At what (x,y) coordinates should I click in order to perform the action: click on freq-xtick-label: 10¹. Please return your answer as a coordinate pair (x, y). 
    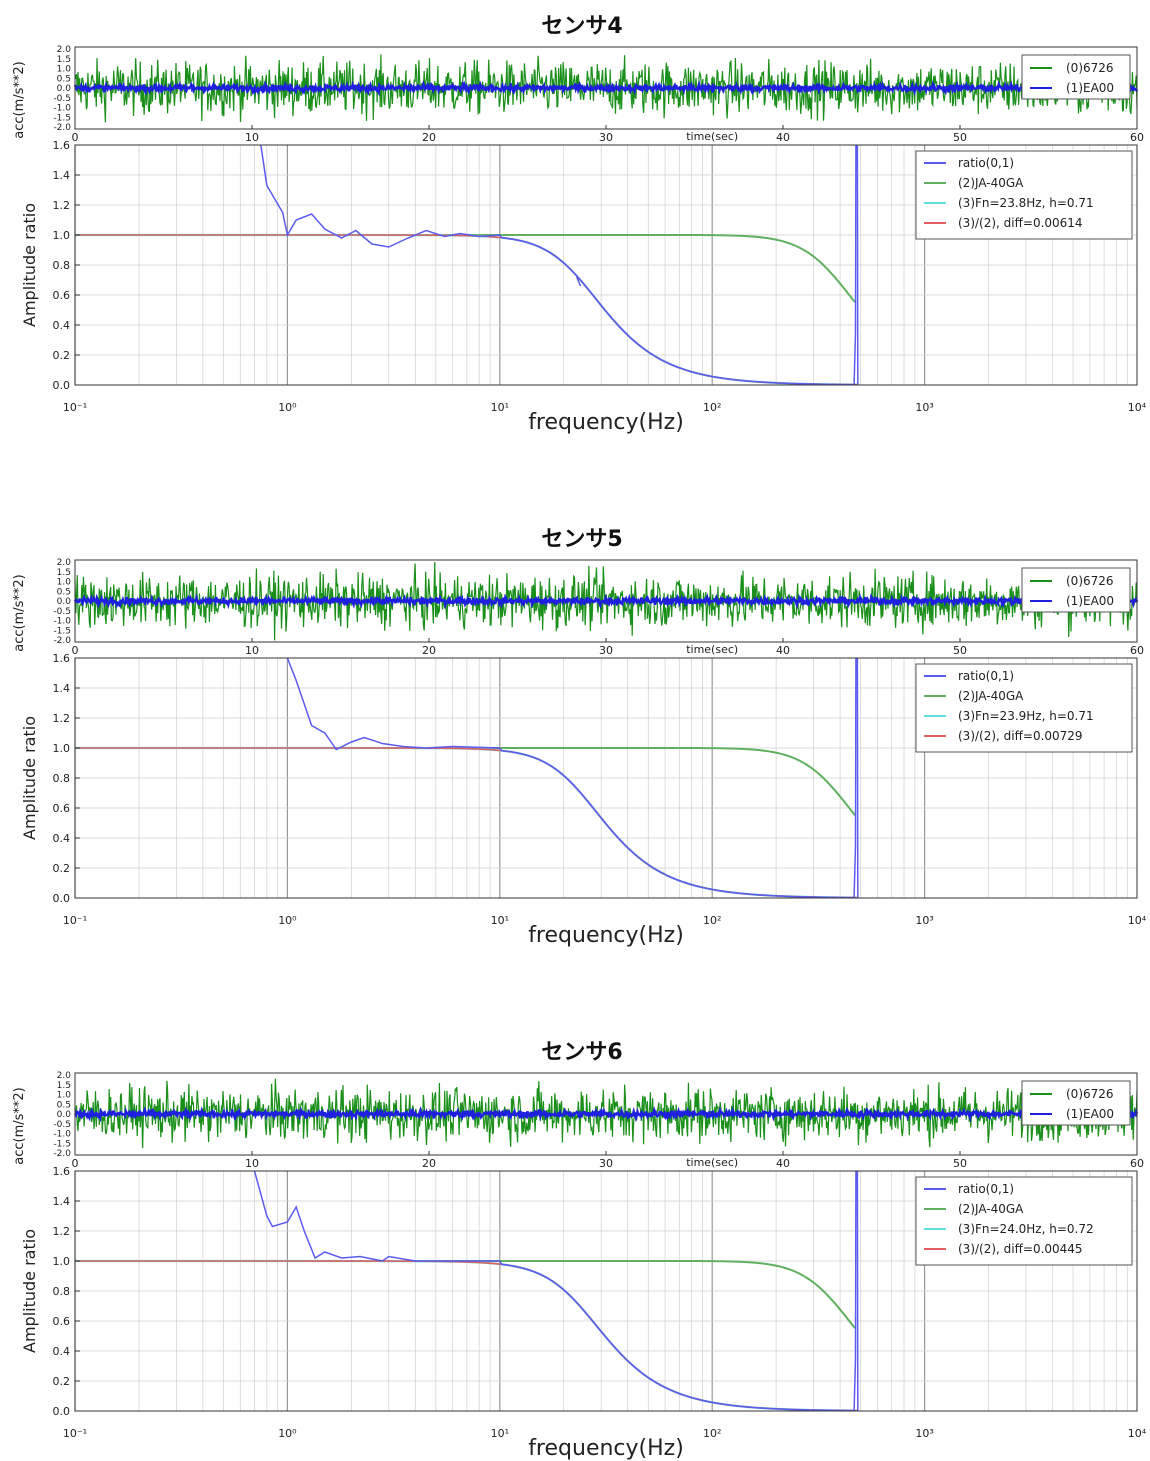
    Looking at the image, I should click on (500, 407).